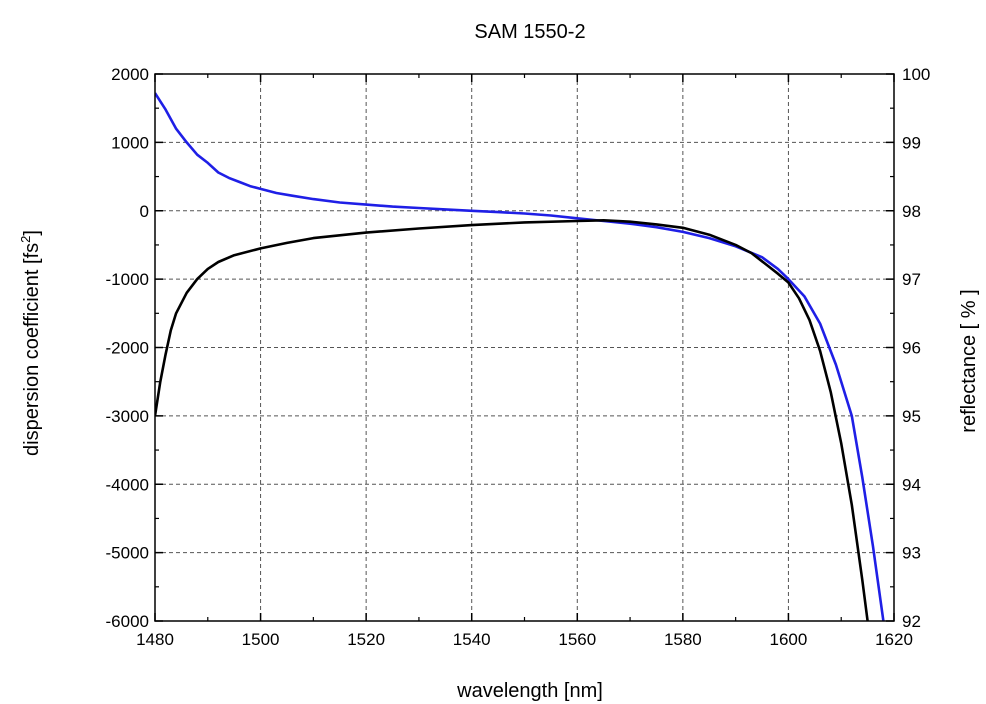  What do you see at coordinates (894, 639) in the screenshot?
I see `x-tick-label: 1620` at bounding box center [894, 639].